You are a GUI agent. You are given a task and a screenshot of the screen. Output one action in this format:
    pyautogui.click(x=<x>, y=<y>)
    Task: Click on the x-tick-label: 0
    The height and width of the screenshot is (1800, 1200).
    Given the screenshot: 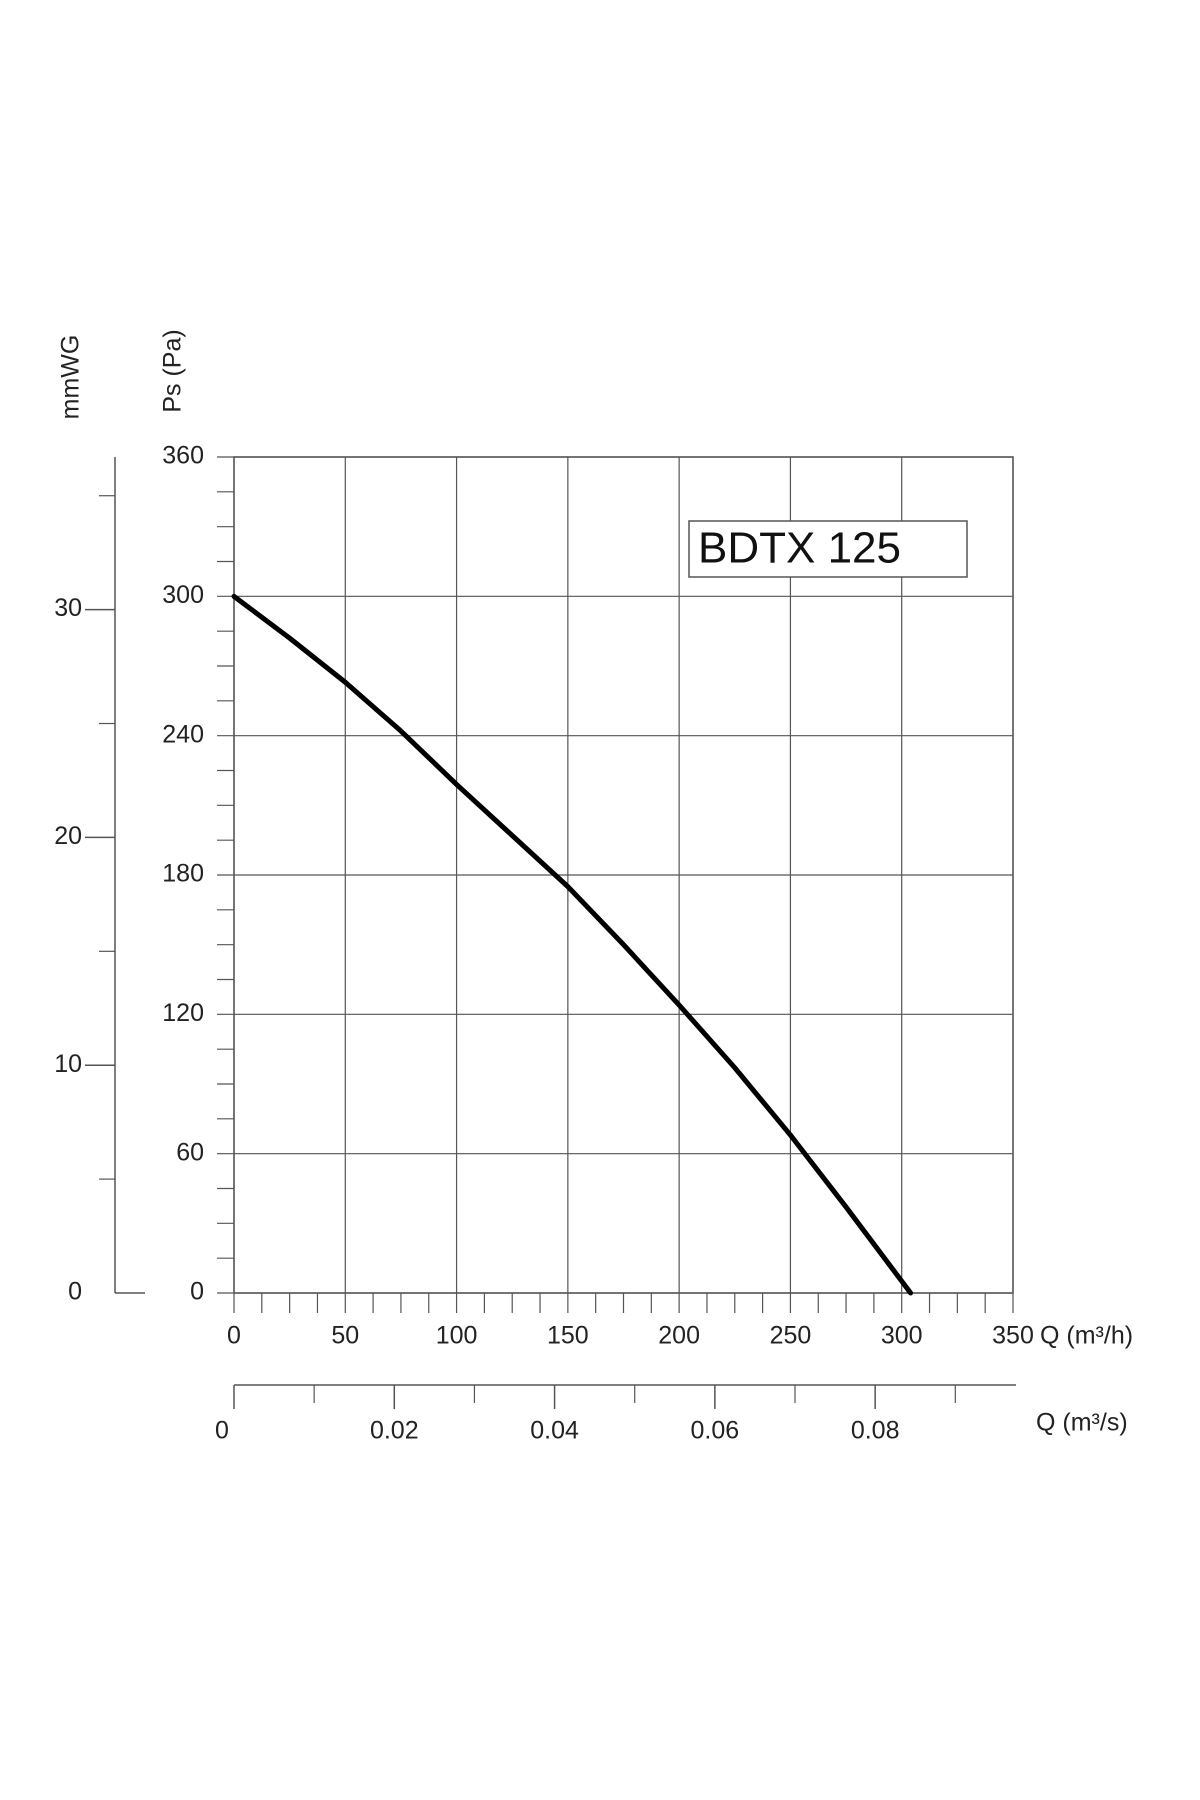 What is the action you would take?
    pyautogui.click(x=234, y=1336)
    